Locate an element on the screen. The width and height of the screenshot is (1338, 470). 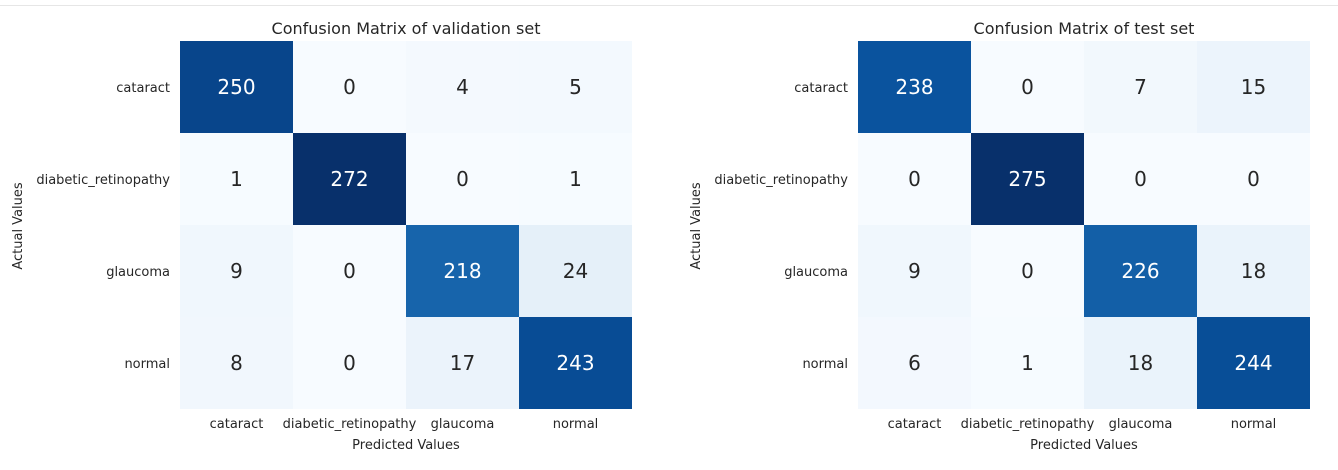
cell-value-label: 275 is located at coordinates (1027, 179).